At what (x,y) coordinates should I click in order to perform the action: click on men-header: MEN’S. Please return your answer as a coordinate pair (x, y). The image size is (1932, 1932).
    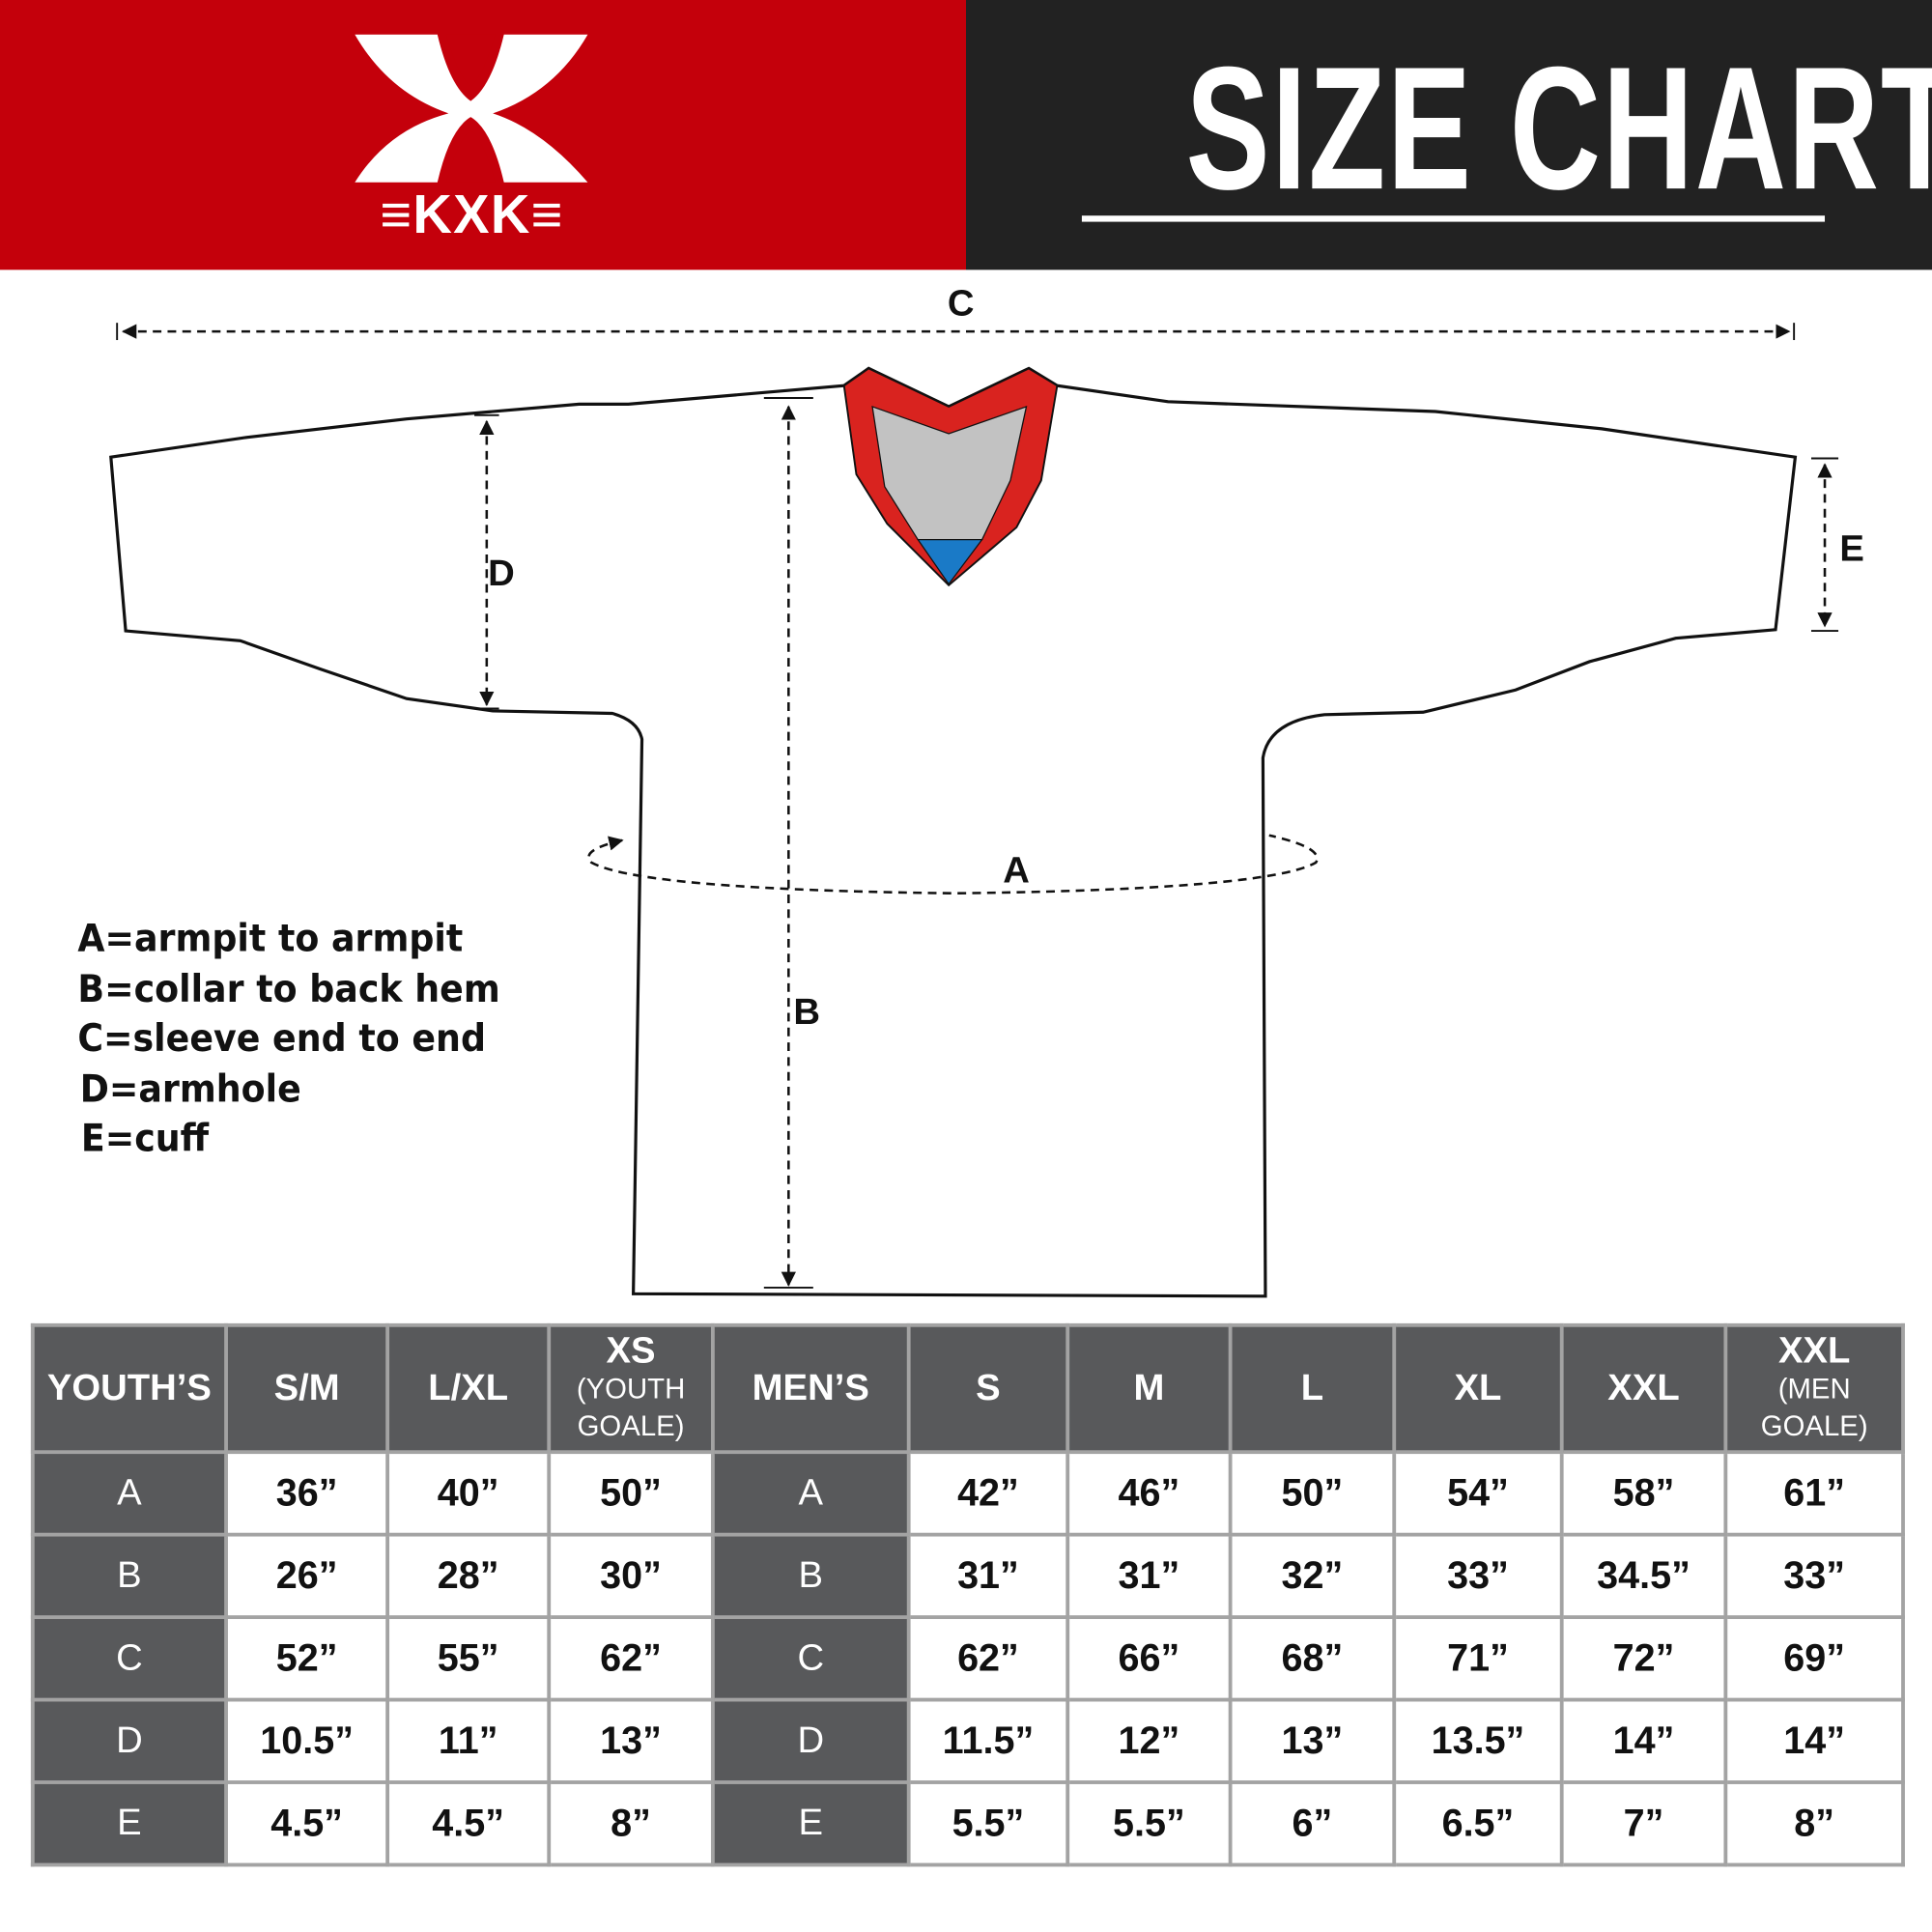
    Looking at the image, I should click on (810, 1388).